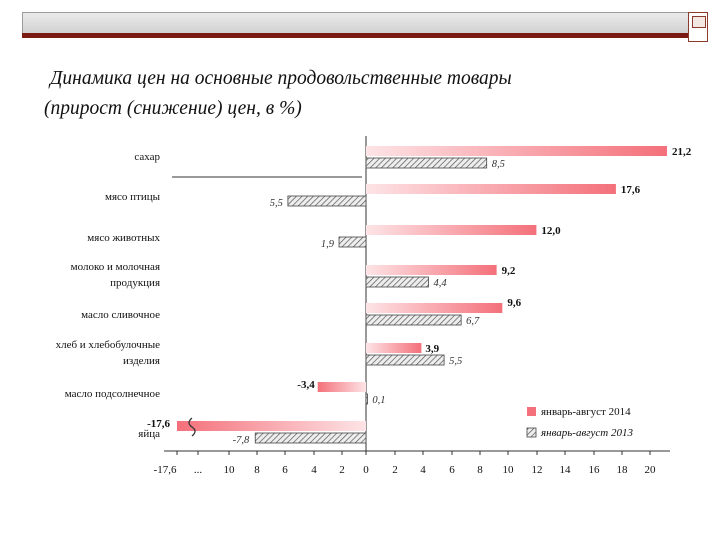 The width and height of the screenshot is (720, 540). Describe the element at coordinates (147, 157) in the screenshot. I see `category-label: сахар` at that location.